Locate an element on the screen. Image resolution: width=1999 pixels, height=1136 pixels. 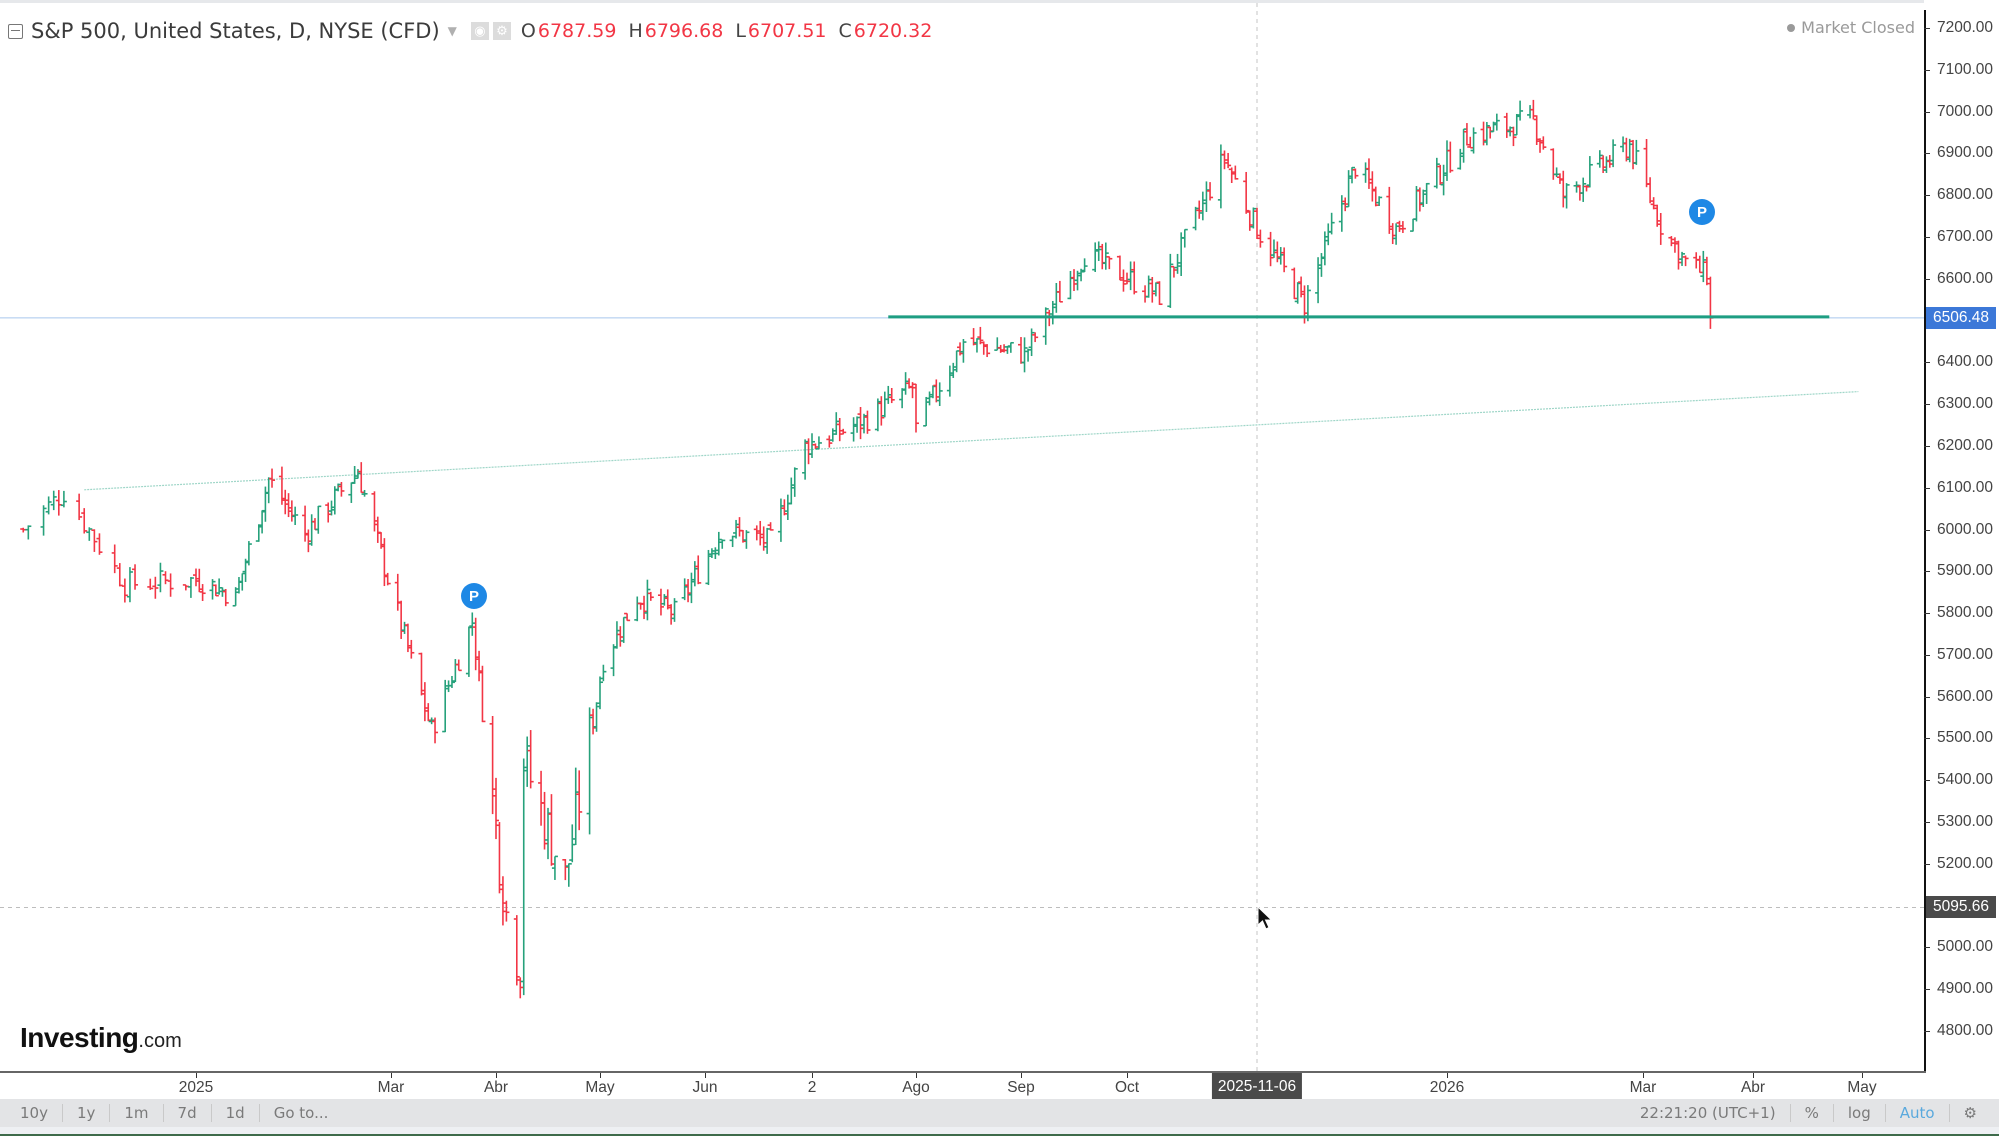
collapse-legend-icon is located at coordinates (15, 31).